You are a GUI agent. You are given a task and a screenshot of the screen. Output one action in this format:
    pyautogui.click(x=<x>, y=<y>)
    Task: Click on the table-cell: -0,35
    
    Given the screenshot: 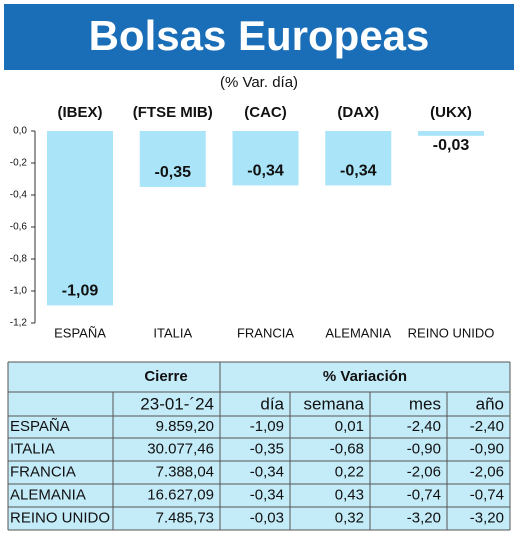 What is the action you would take?
    pyautogui.click(x=267, y=448)
    